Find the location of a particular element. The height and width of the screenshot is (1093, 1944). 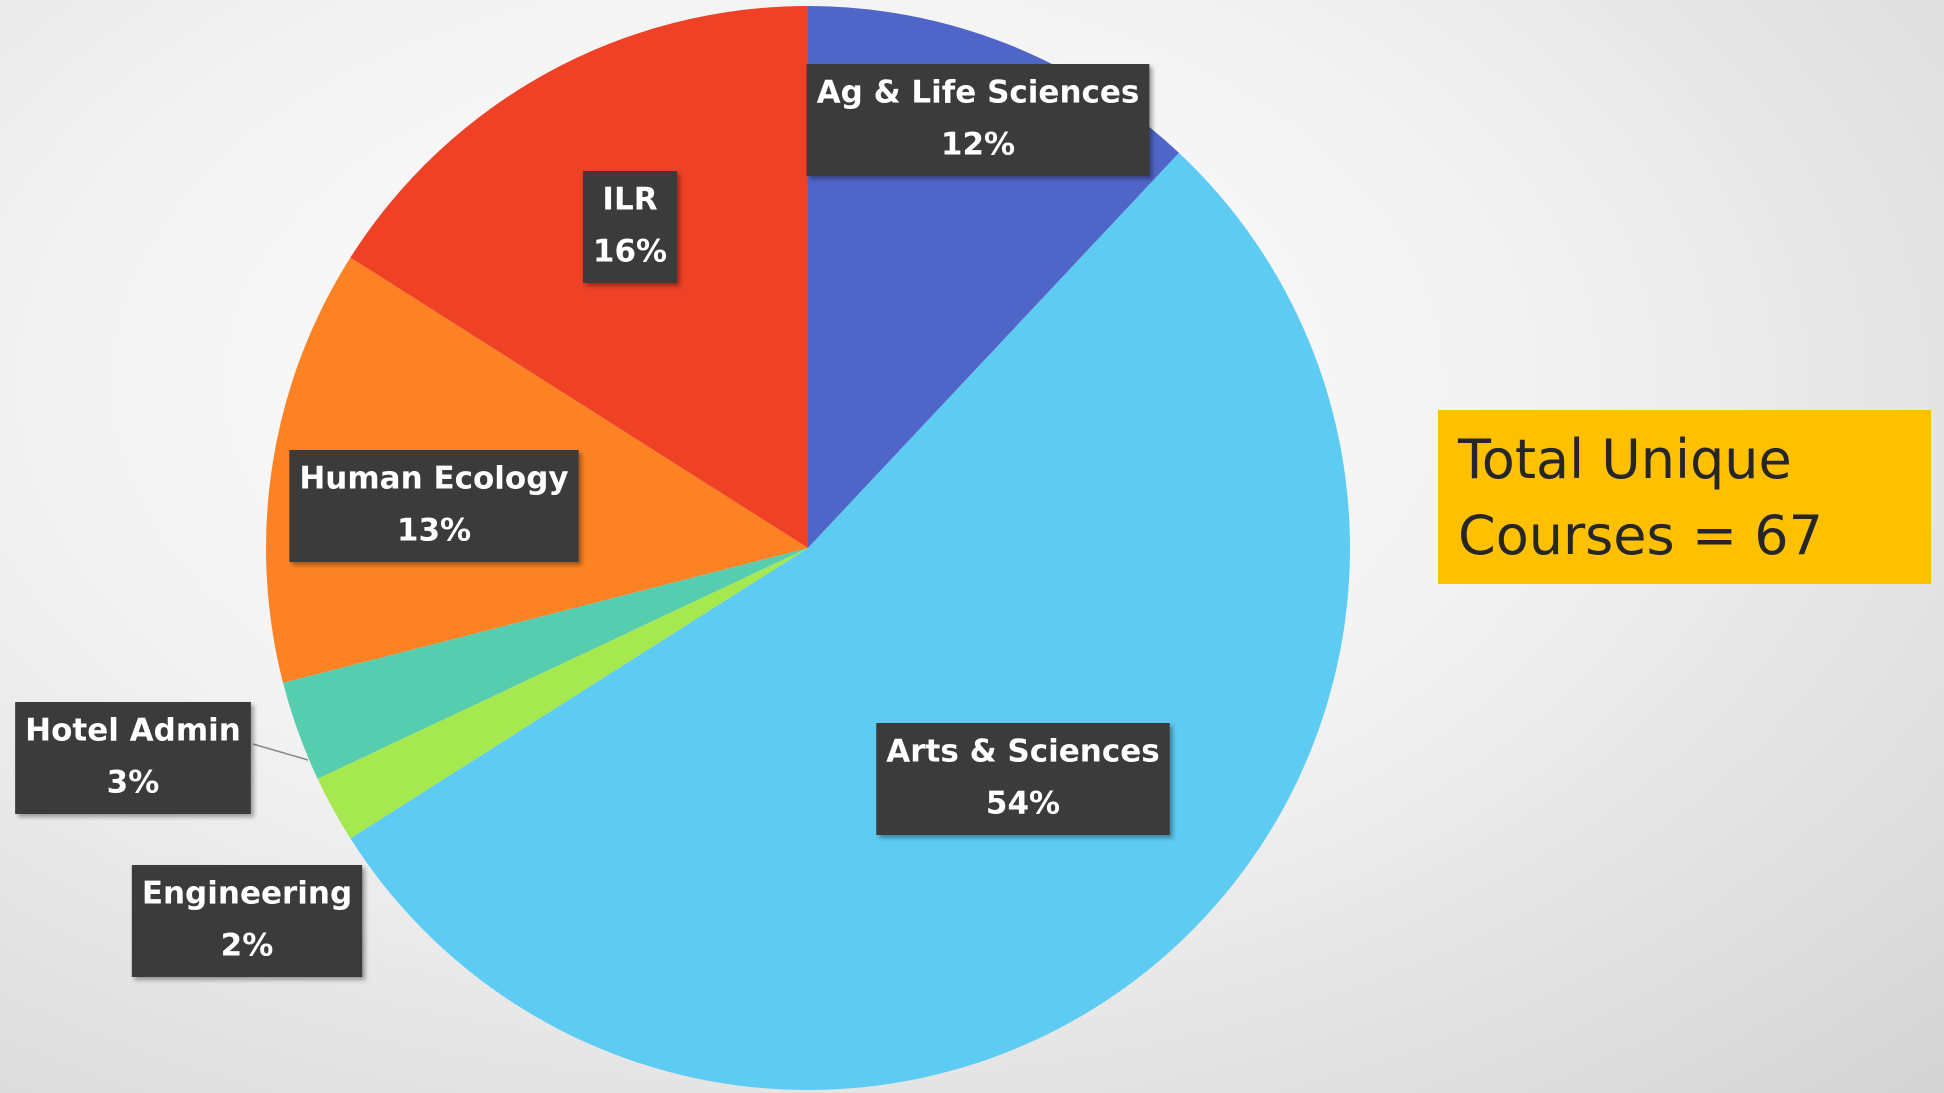

data-label: Arts & Sciences 54% is located at coordinates (1023, 779).